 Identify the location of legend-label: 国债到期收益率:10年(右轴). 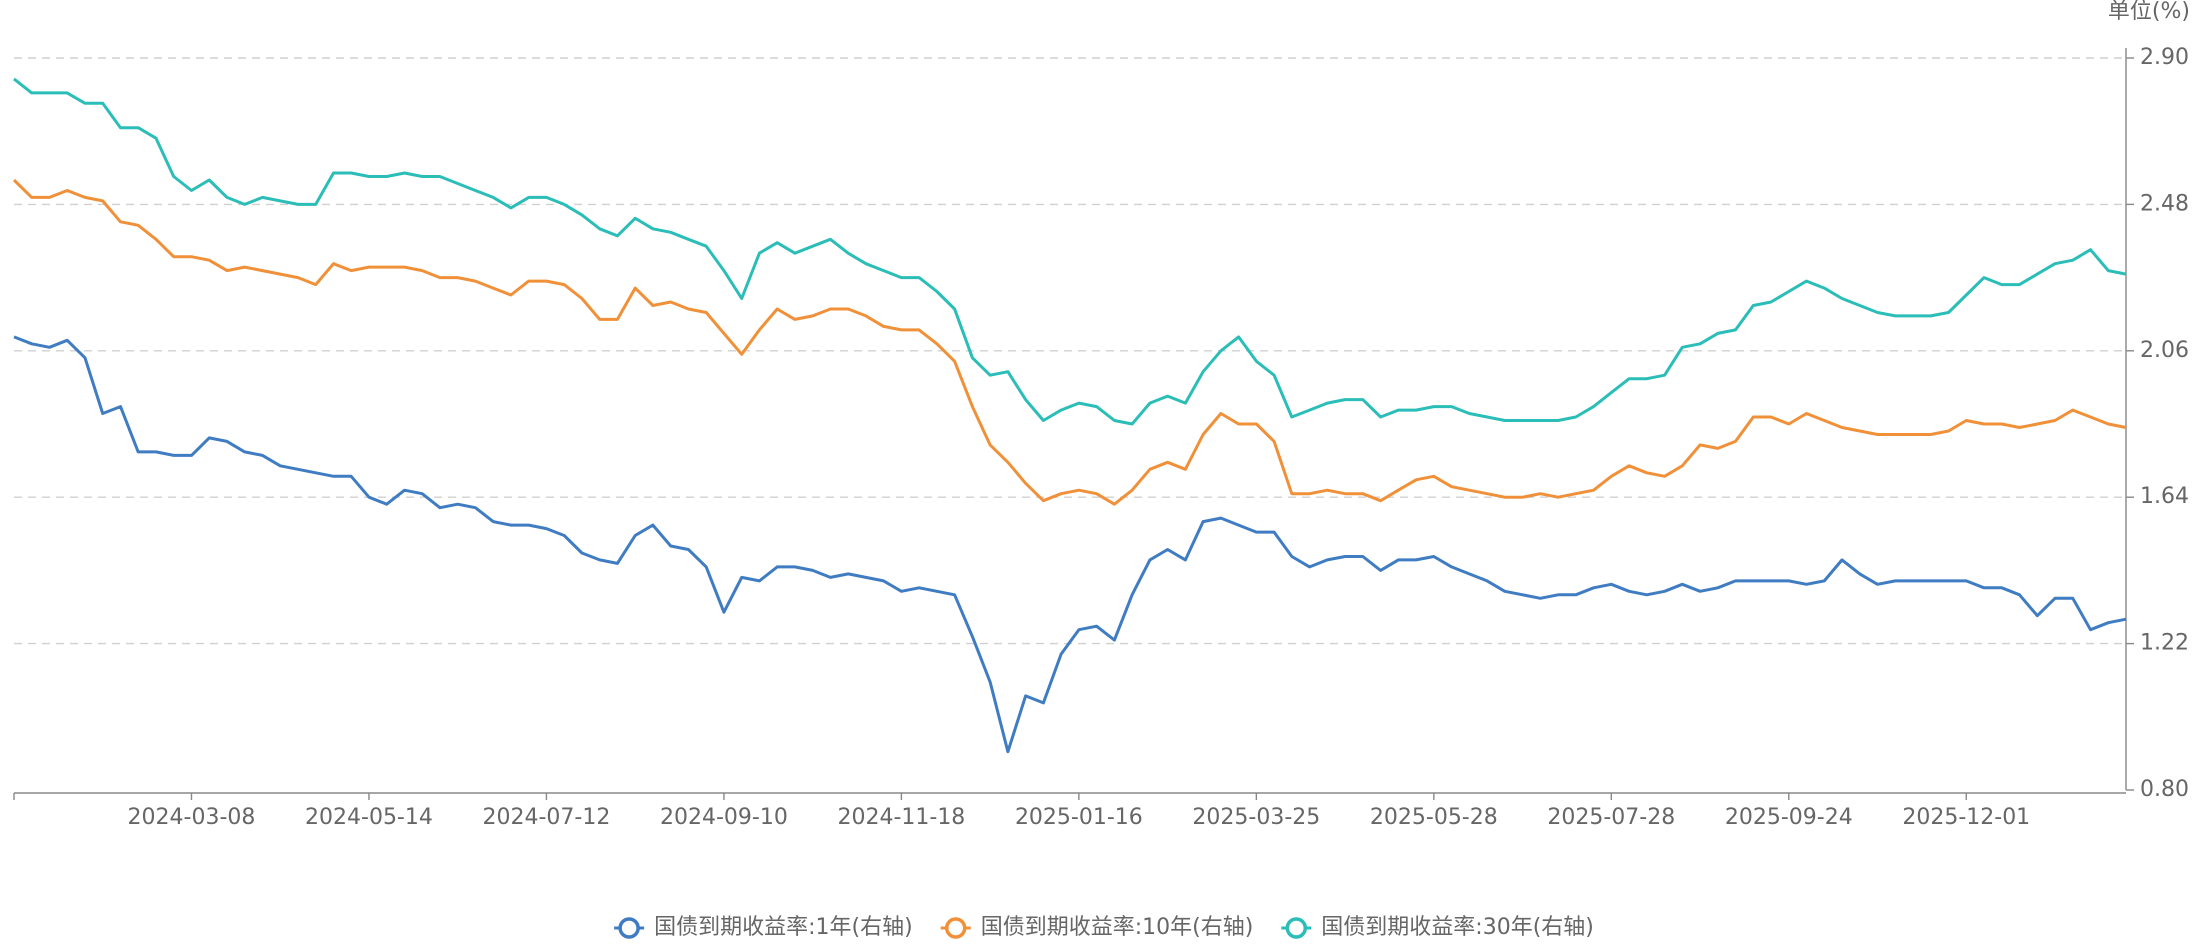
(1117, 927).